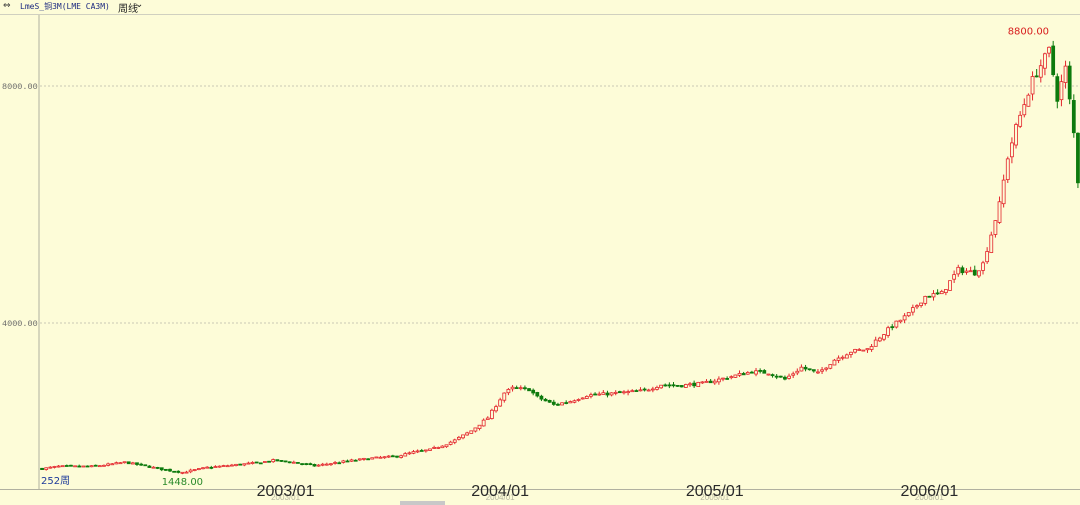 This screenshot has height=505, width=1080. What do you see at coordinates (422, 503) in the screenshot?
I see `scrollbar-thumb` at bounding box center [422, 503].